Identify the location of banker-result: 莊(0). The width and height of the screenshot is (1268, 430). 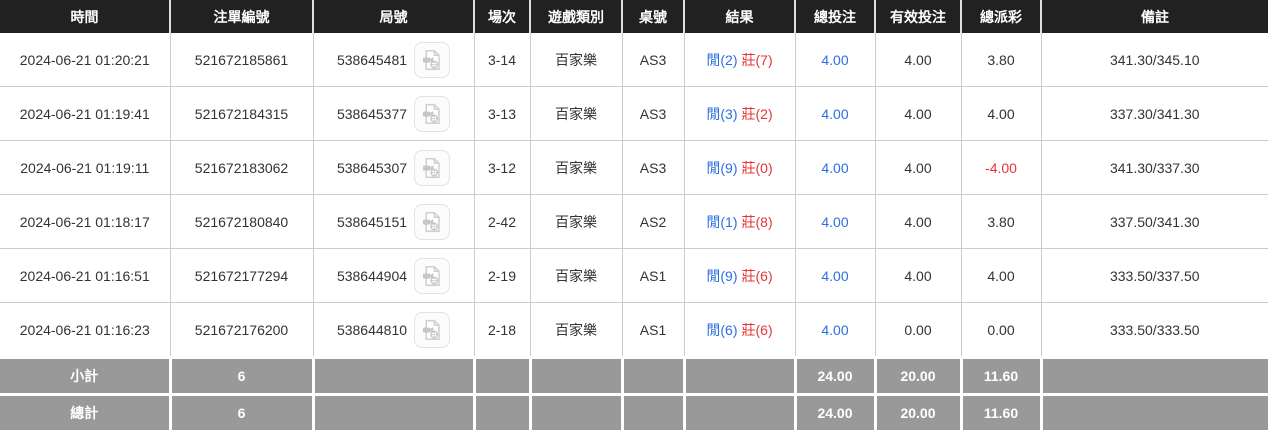
(757, 168).